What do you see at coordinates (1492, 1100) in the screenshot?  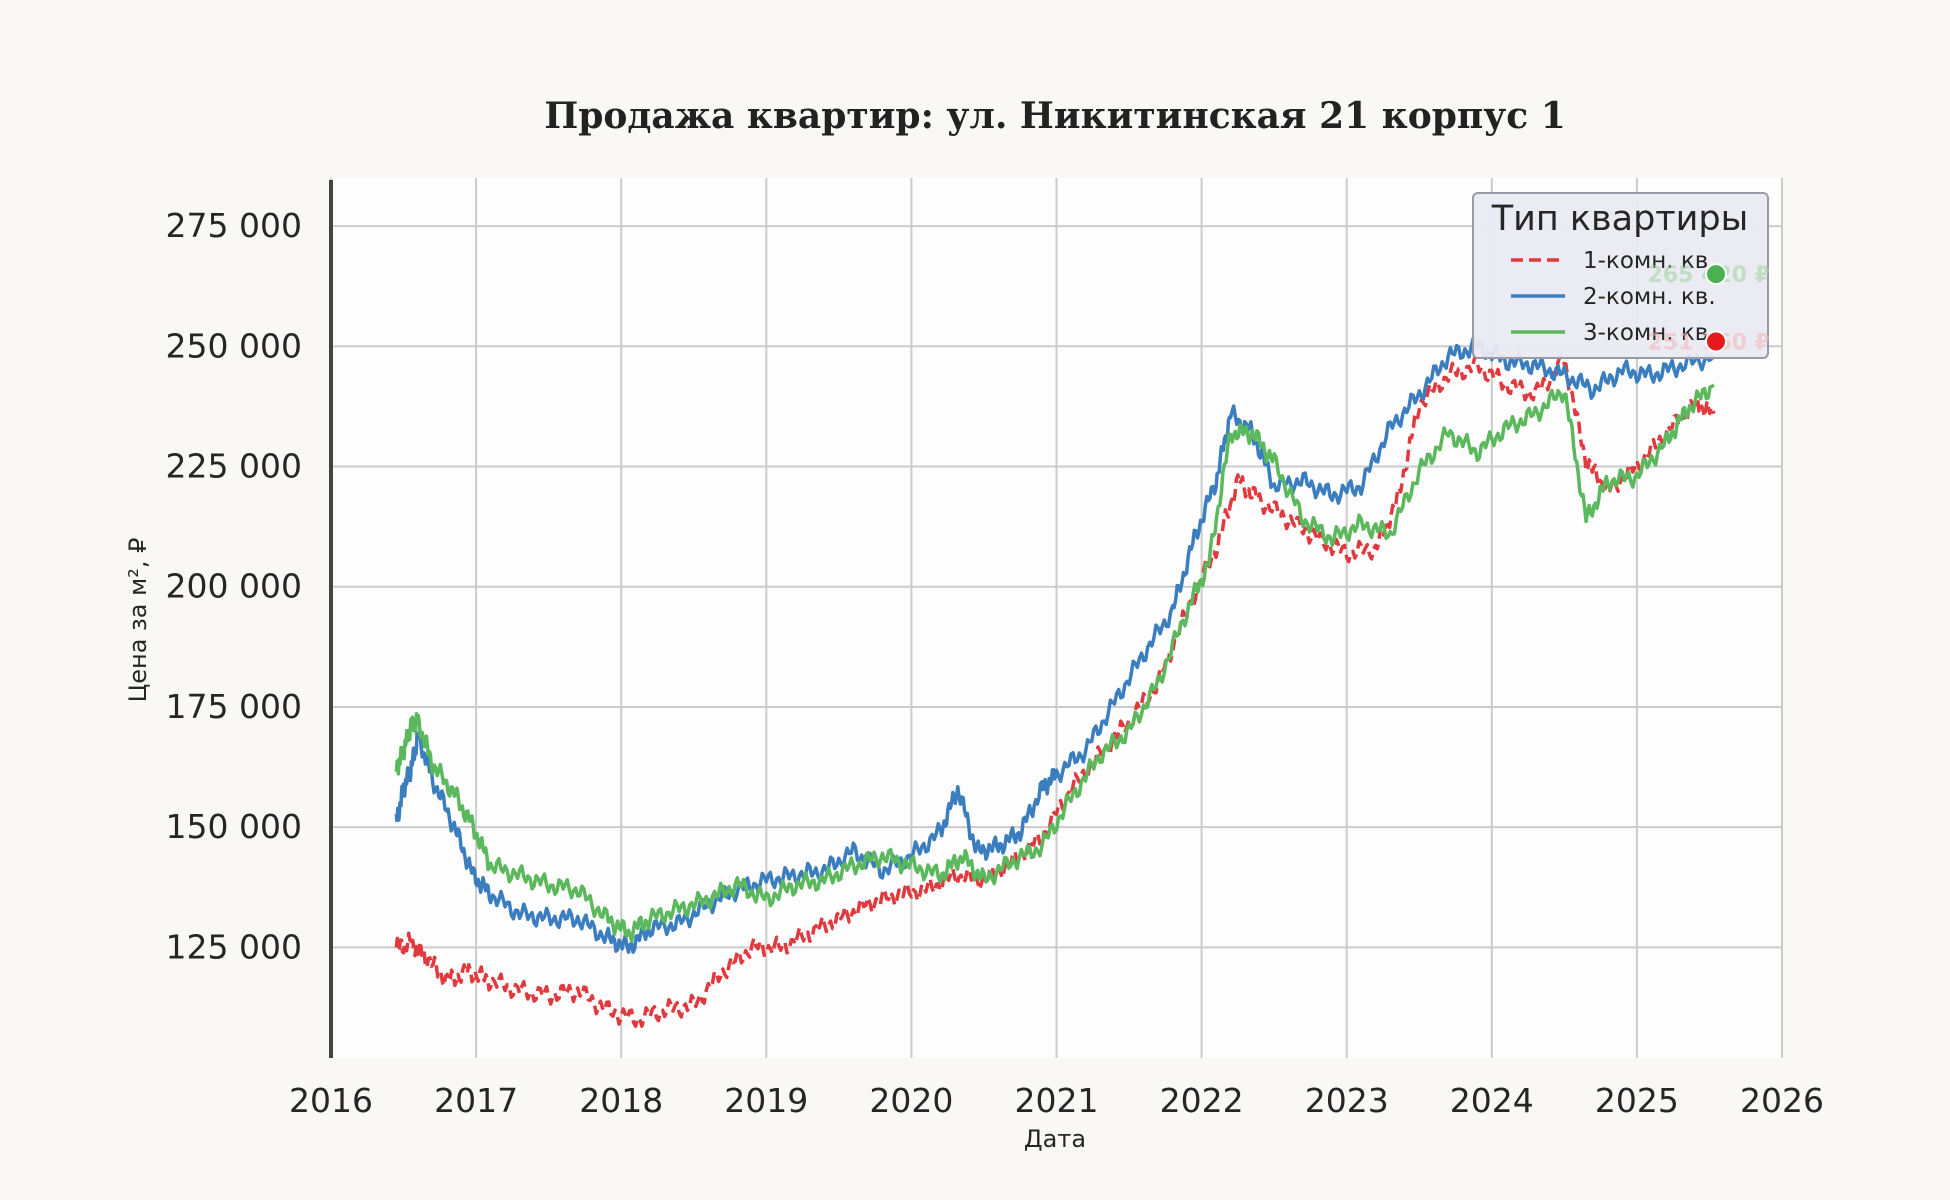 I see `x-tick-label: 2024` at bounding box center [1492, 1100].